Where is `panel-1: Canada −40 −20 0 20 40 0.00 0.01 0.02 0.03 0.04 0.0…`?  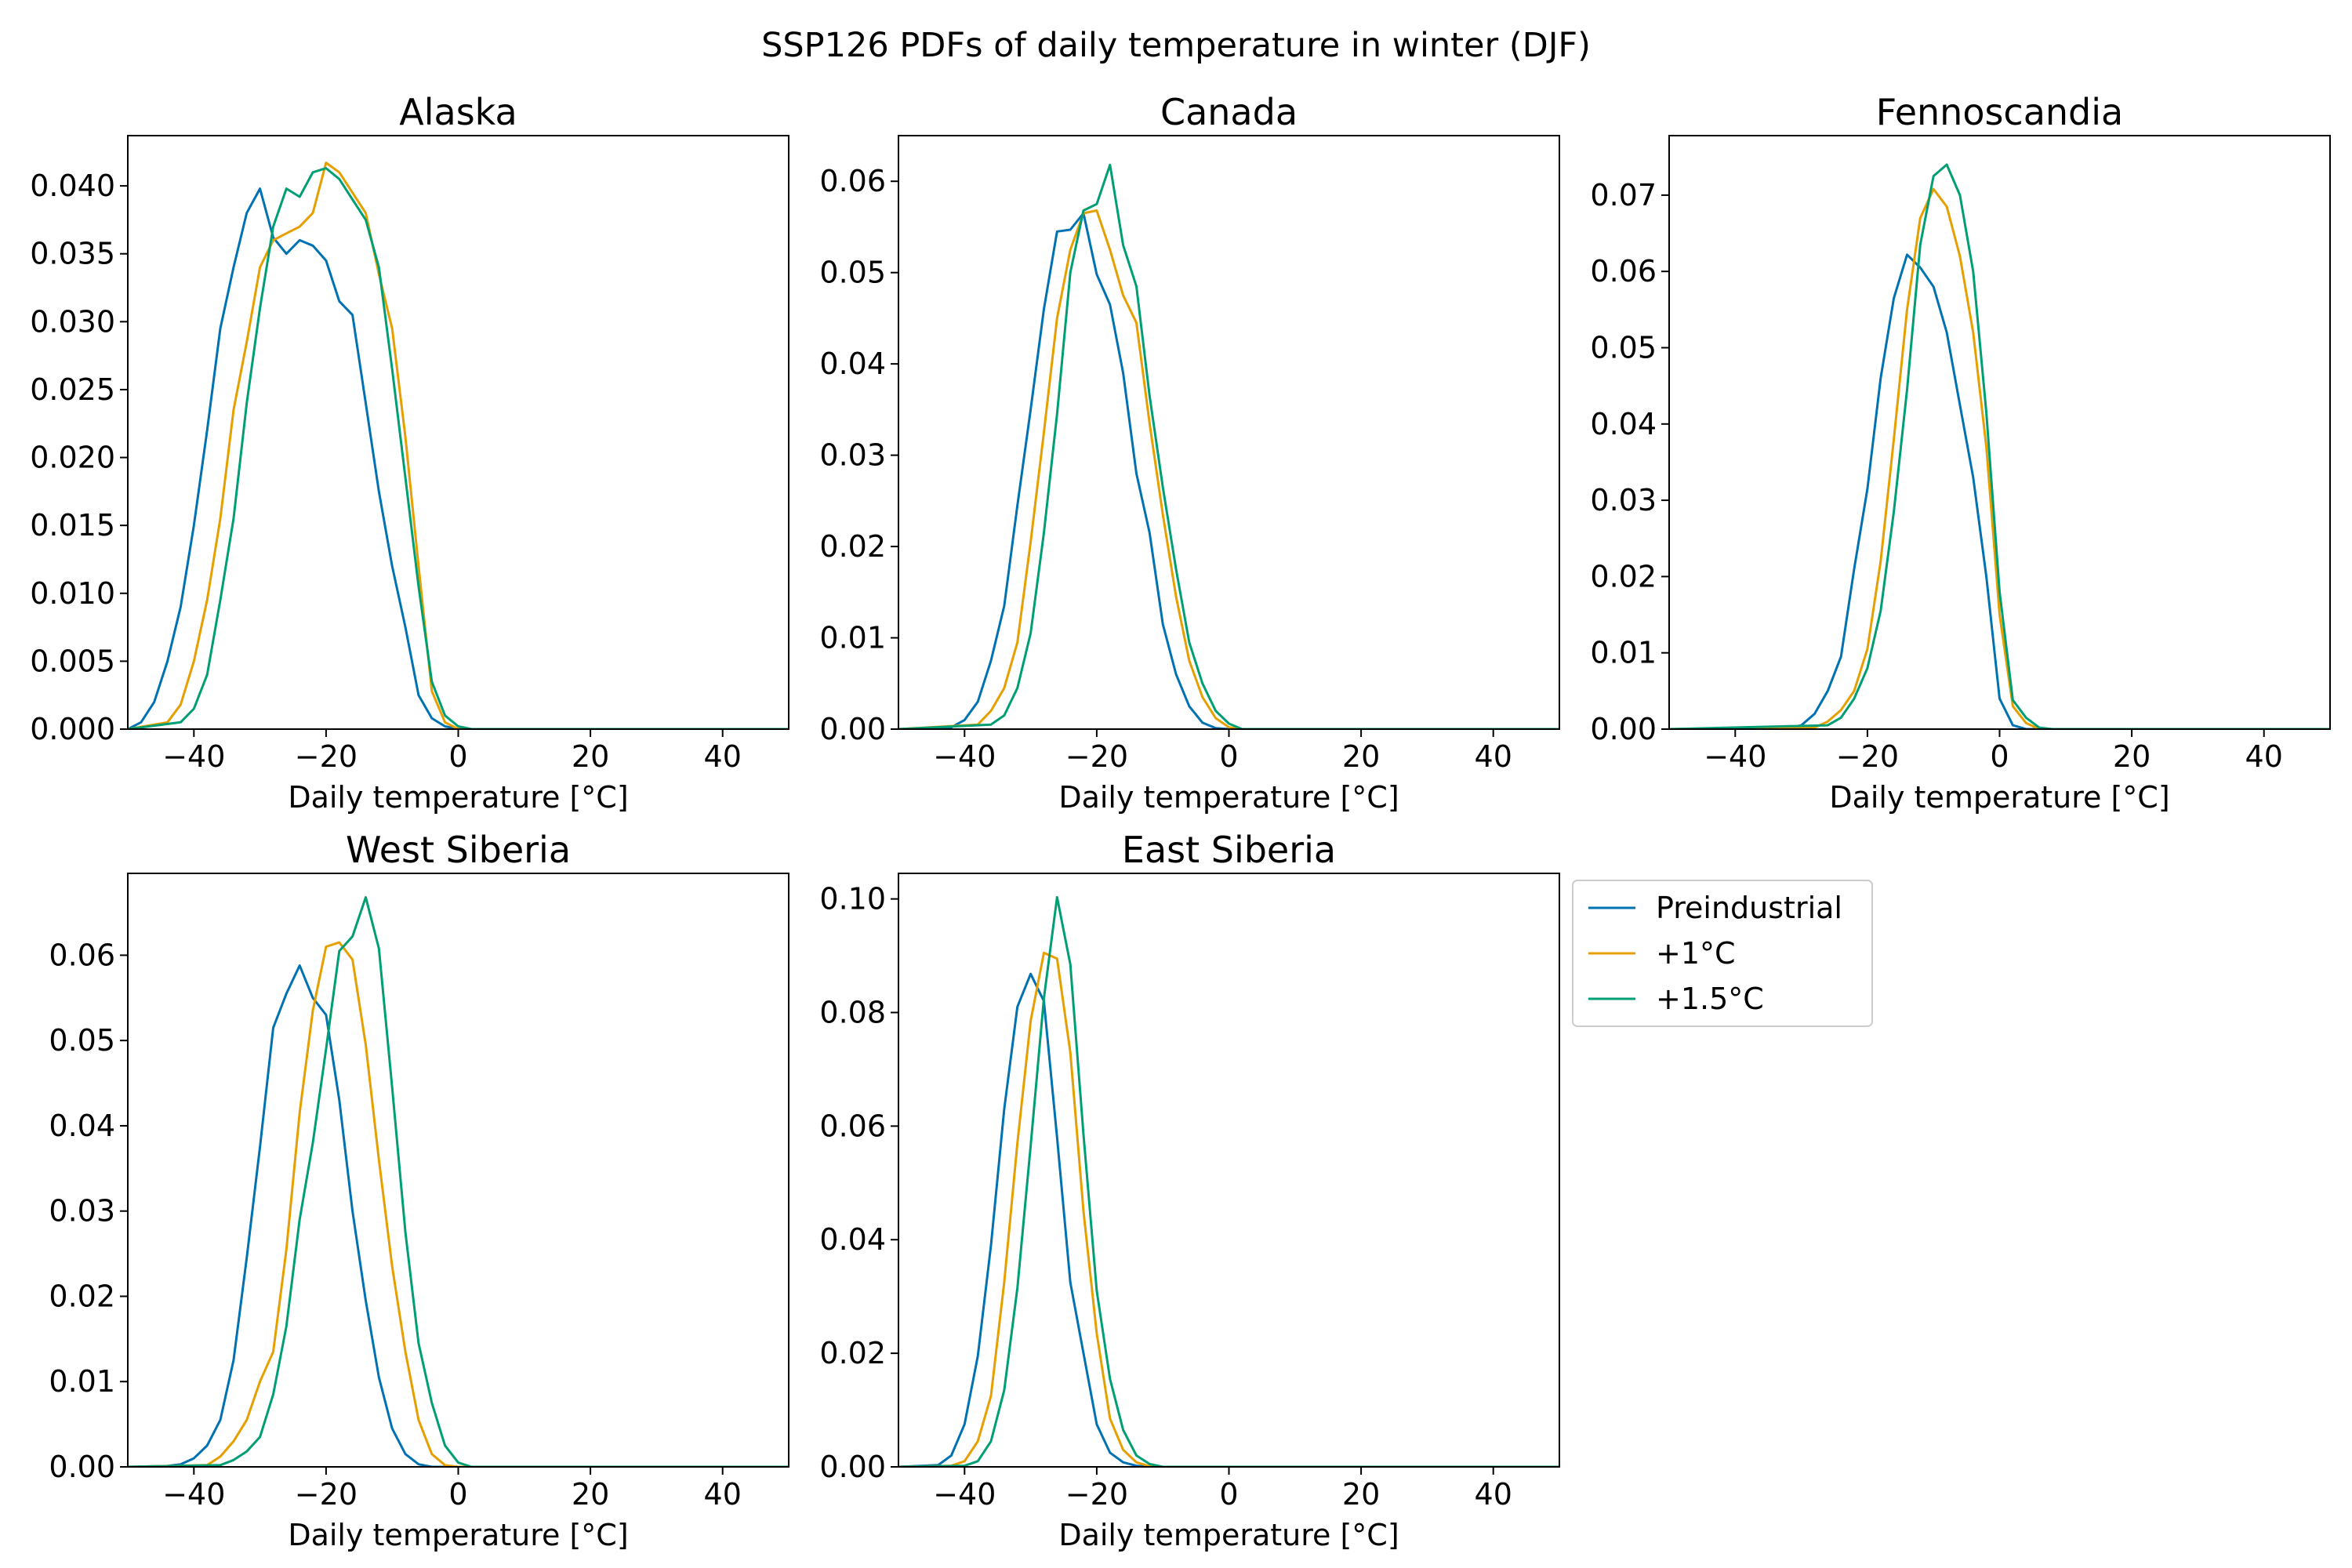
panel-1: Canada −40 −20 0 20 40 0.00 0.01 0.02 0.03 0.04 0.0… is located at coordinates (1189, 453).